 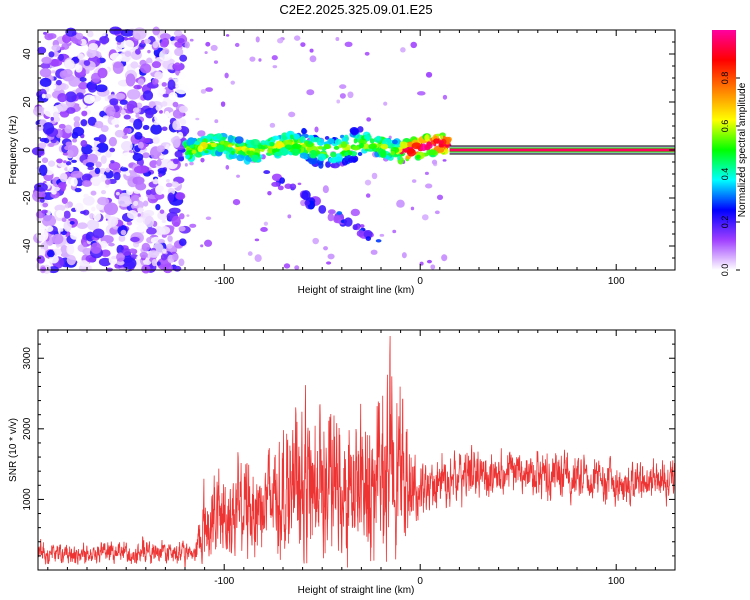 I want to click on colorbar-tick-label: 0.4, so click(x=725, y=174).